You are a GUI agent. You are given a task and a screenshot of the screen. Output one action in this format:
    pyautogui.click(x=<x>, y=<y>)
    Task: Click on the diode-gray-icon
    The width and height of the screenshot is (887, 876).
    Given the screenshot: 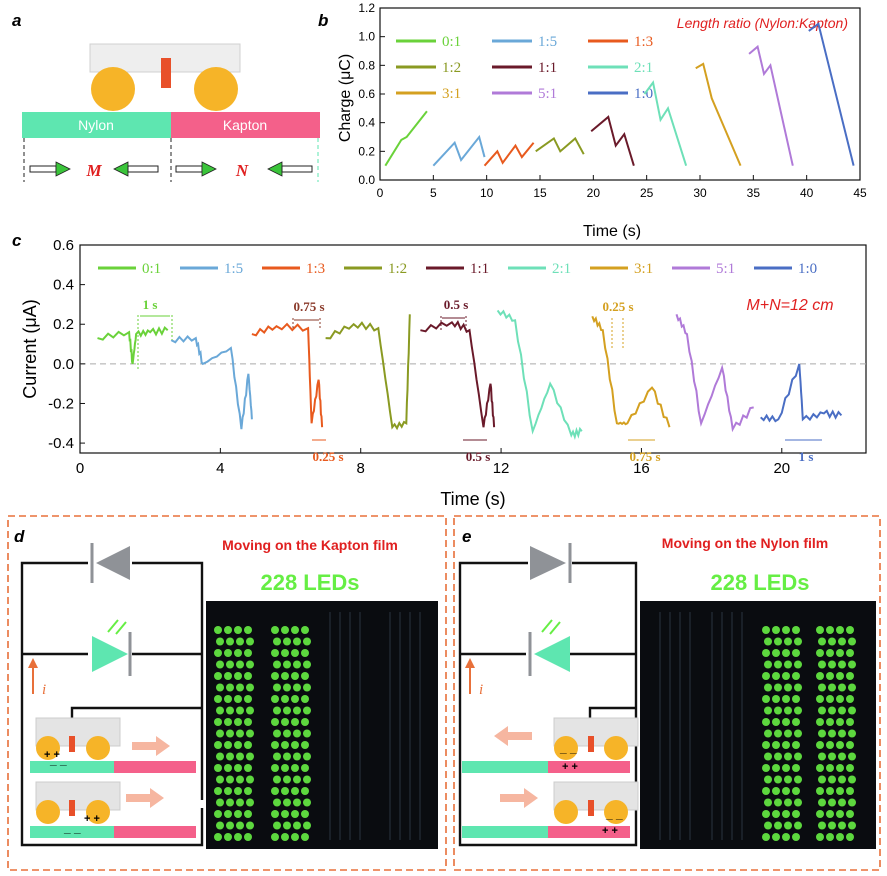 What is the action you would take?
    pyautogui.click(x=551, y=563)
    